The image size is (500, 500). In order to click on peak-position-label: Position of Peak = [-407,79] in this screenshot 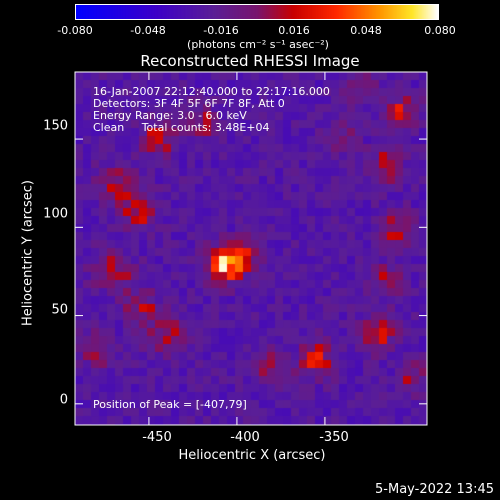, I will do `click(170, 404)`.